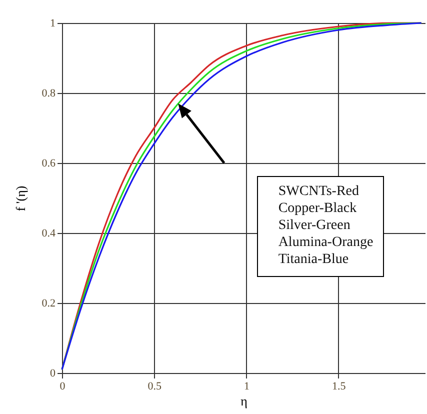  What do you see at coordinates (247, 386) in the screenshot?
I see `x-tick-label: 1` at bounding box center [247, 386].